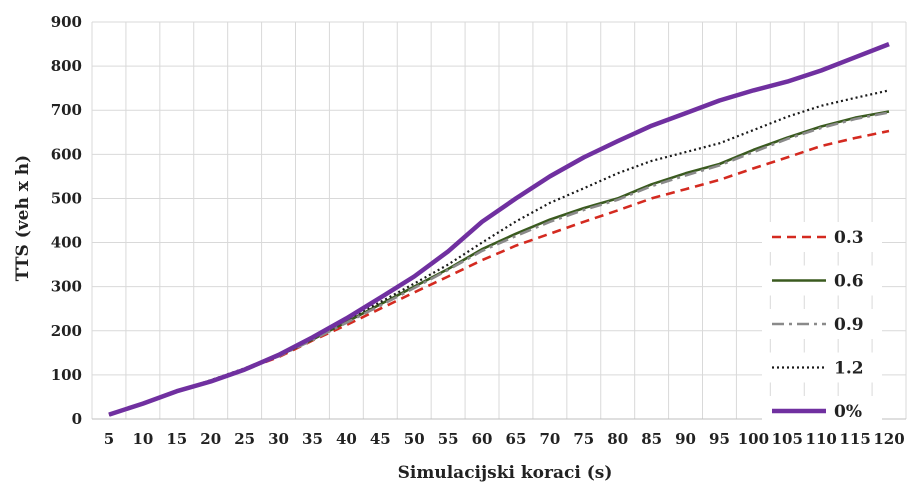  I want to click on x-tick-label: 90, so click(685, 439).